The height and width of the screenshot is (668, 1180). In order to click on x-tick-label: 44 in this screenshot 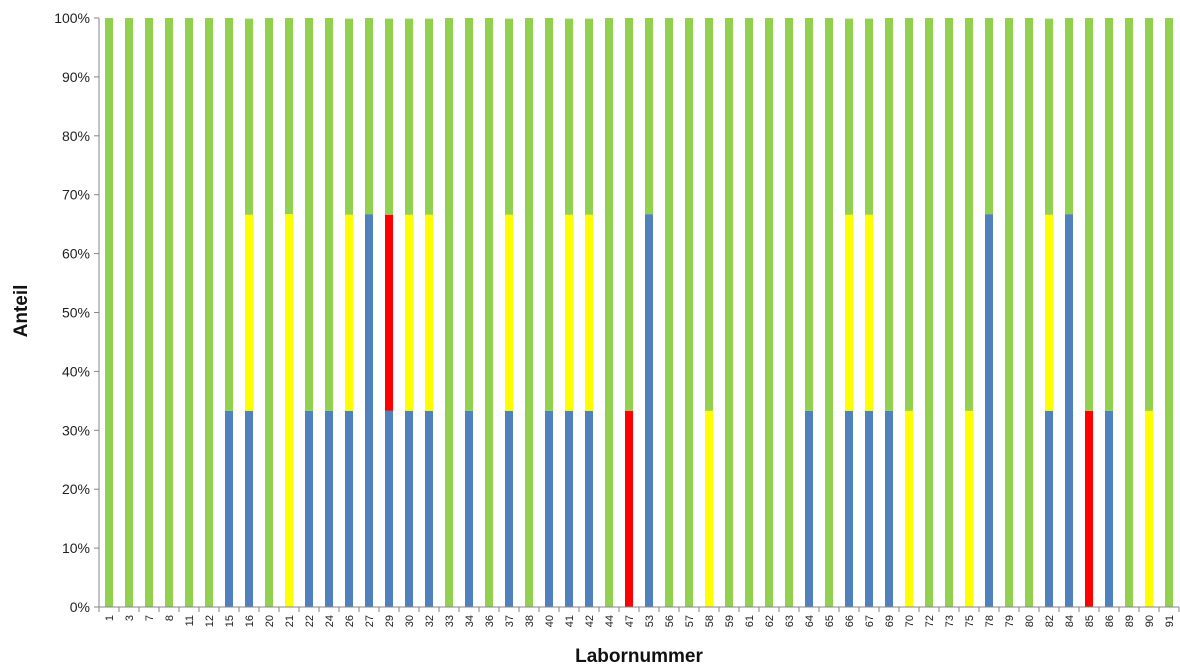, I will do `click(610, 621)`.